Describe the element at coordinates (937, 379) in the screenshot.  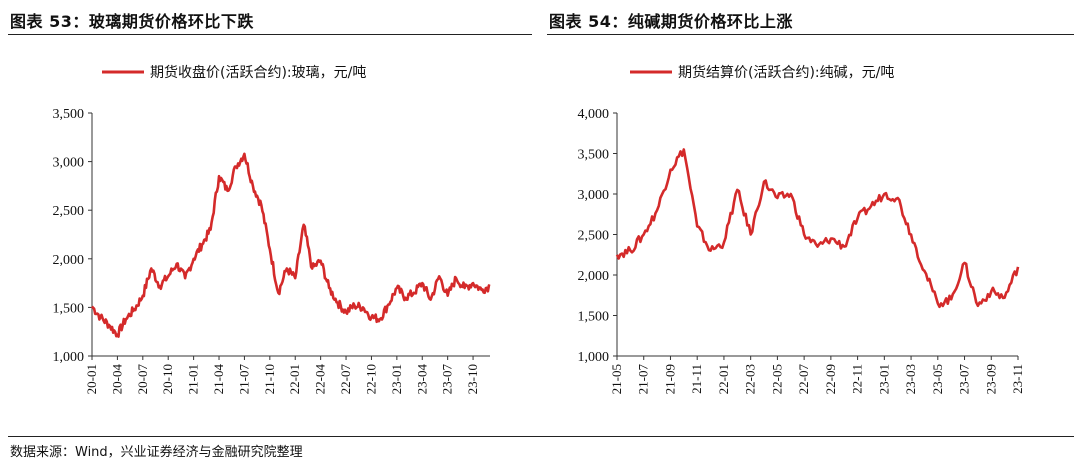
I see `x-tick-label: 23-05` at that location.